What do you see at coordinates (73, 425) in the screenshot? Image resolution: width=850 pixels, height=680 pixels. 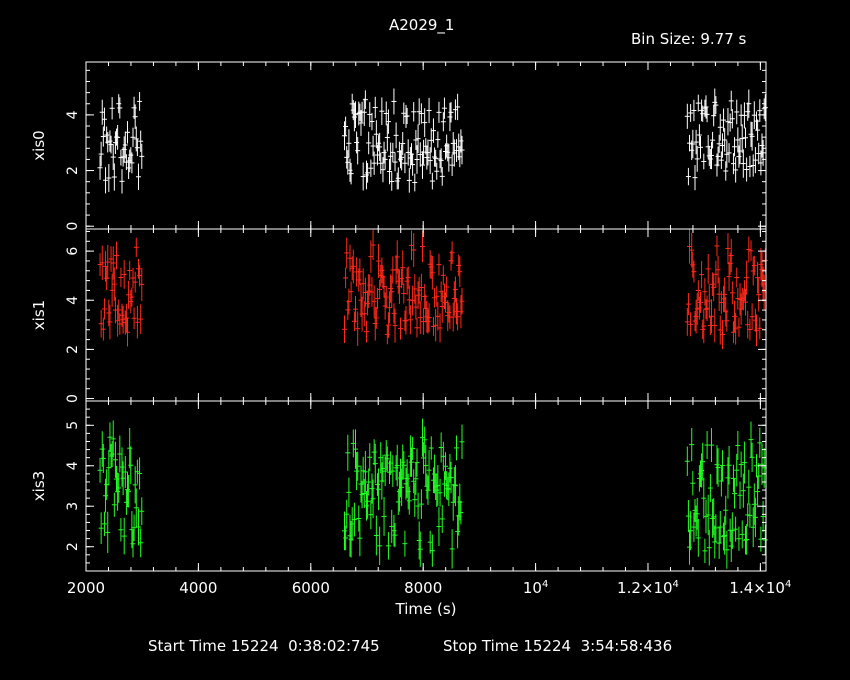 I see `xis3-y-tick-label: 5` at bounding box center [73, 425].